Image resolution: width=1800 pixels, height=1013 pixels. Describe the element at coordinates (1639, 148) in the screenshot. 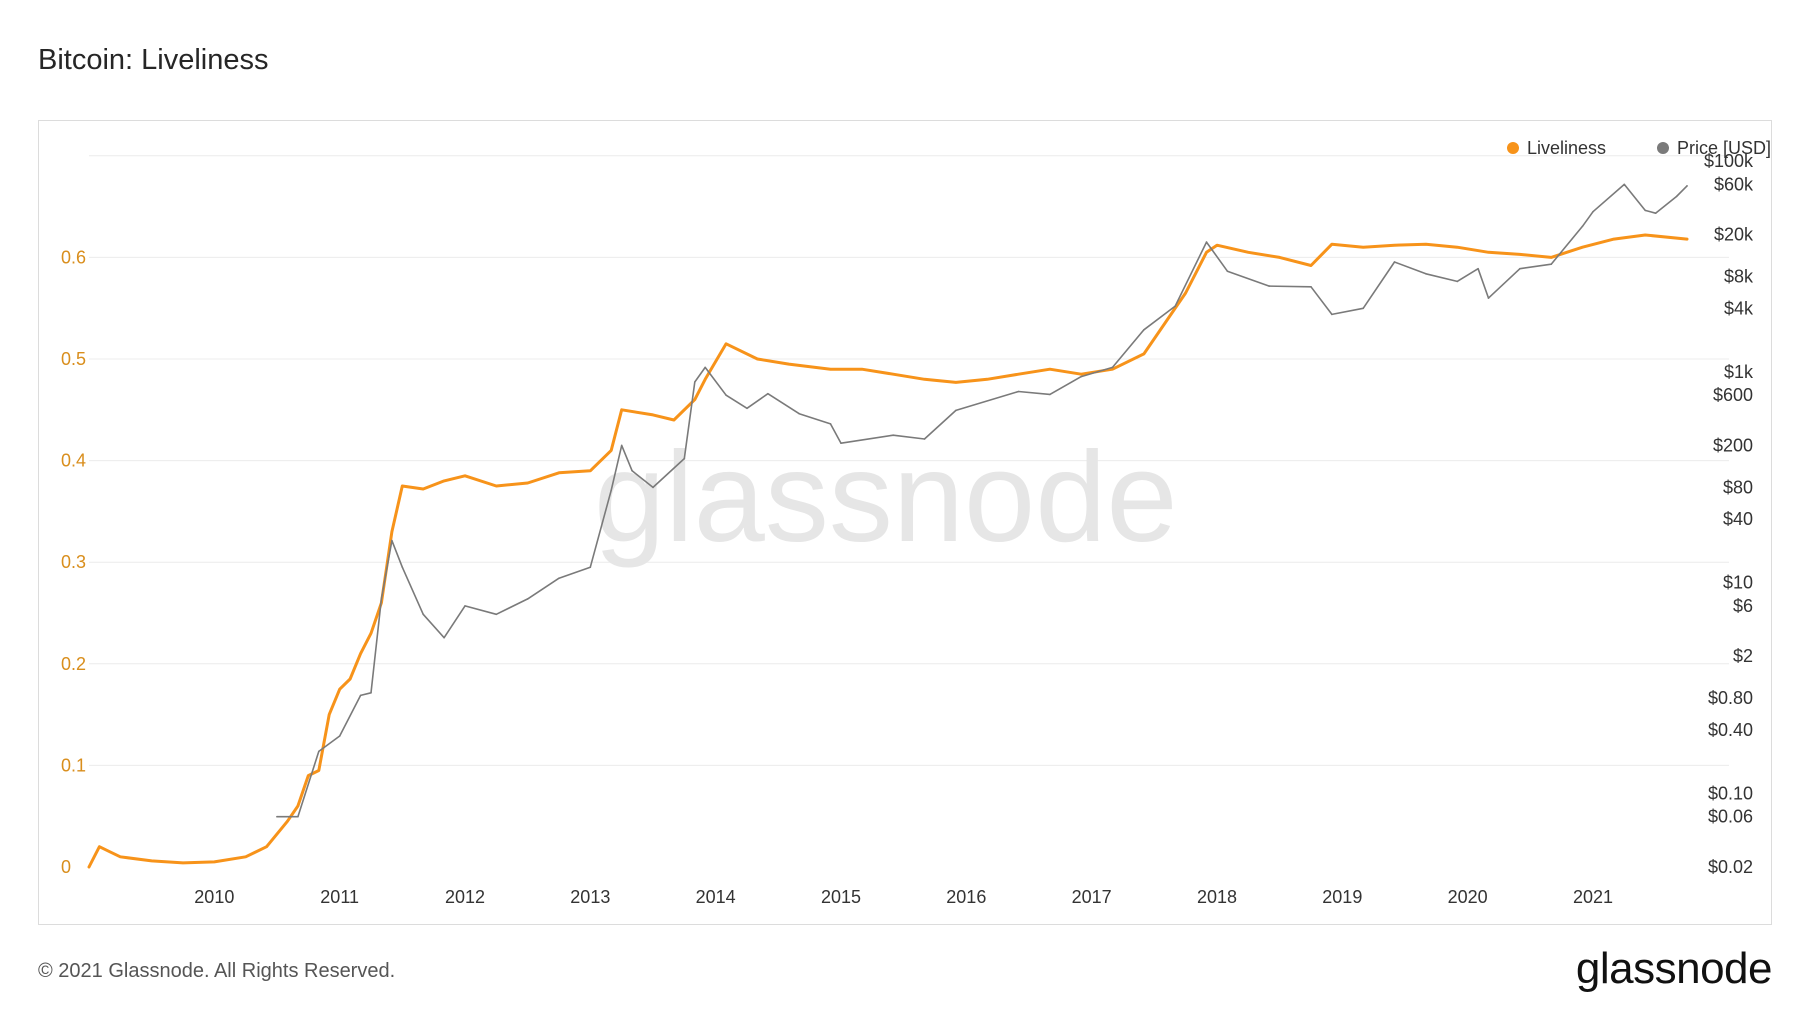

I see `legend: Liveliness Price [USD]` at that location.